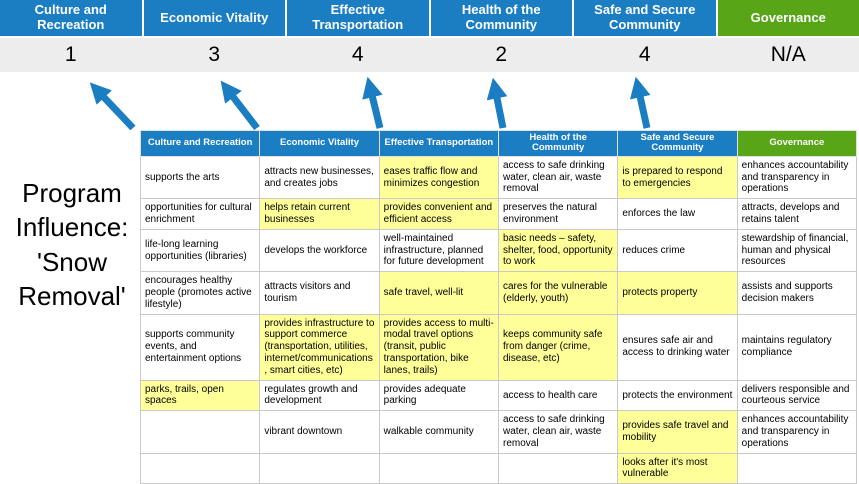 The height and width of the screenshot is (484, 859). What do you see at coordinates (502, 18) in the screenshot?
I see `summary-column-label: Health of the Community` at bounding box center [502, 18].